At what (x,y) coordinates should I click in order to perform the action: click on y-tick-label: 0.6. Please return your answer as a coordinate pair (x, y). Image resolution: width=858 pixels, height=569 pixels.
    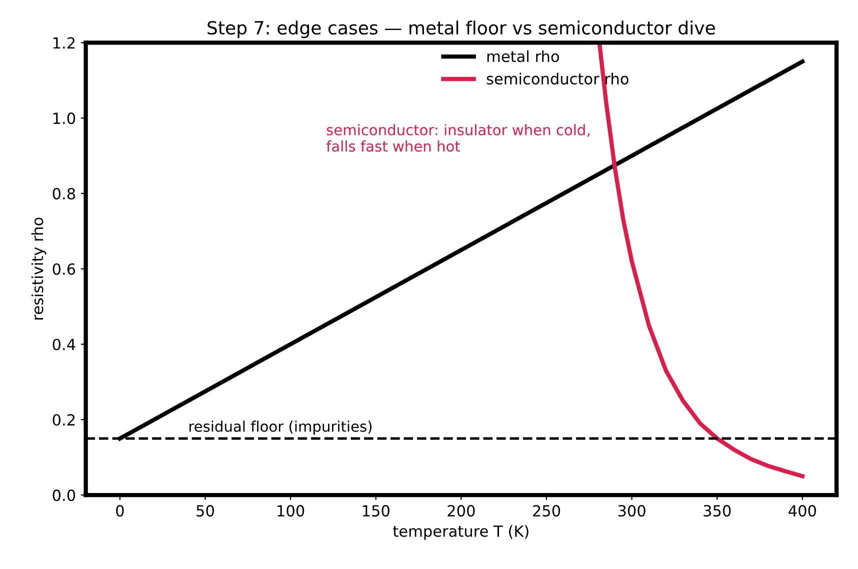
    Looking at the image, I should click on (64, 269).